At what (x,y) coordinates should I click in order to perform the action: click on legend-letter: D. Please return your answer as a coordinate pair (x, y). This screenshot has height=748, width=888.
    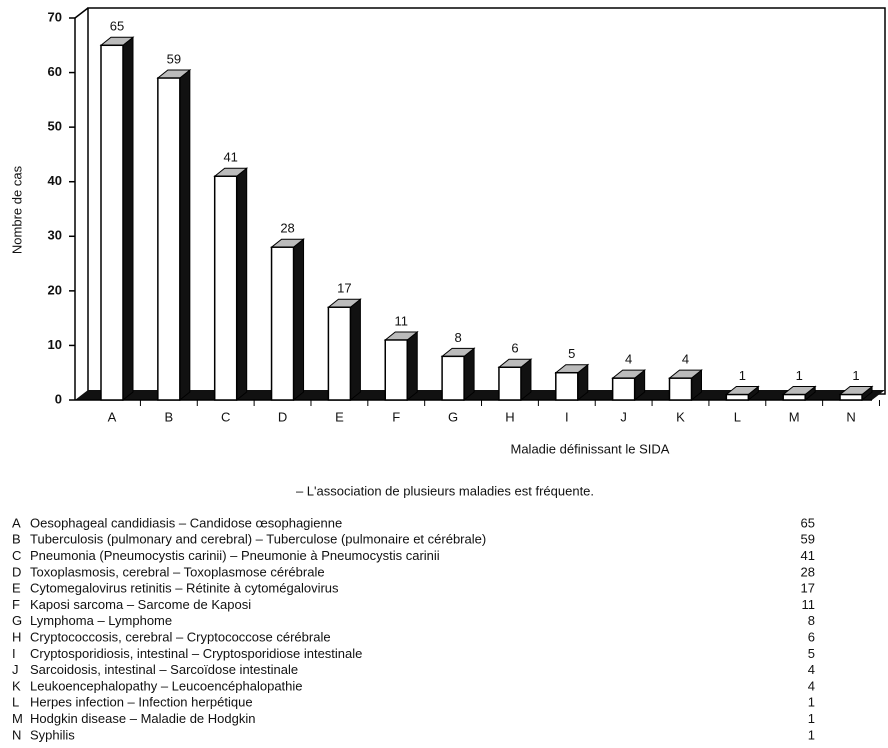
    Looking at the image, I should click on (16, 571).